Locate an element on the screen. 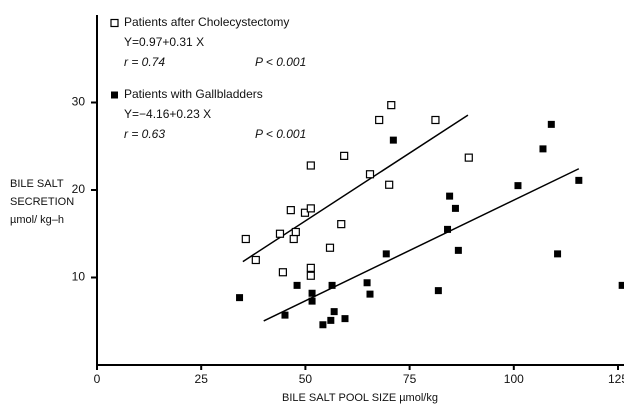 Image resolution: width=624 pixels, height=408 pixels. equation: Y=−4.16+0.23 X is located at coordinates (167, 114).